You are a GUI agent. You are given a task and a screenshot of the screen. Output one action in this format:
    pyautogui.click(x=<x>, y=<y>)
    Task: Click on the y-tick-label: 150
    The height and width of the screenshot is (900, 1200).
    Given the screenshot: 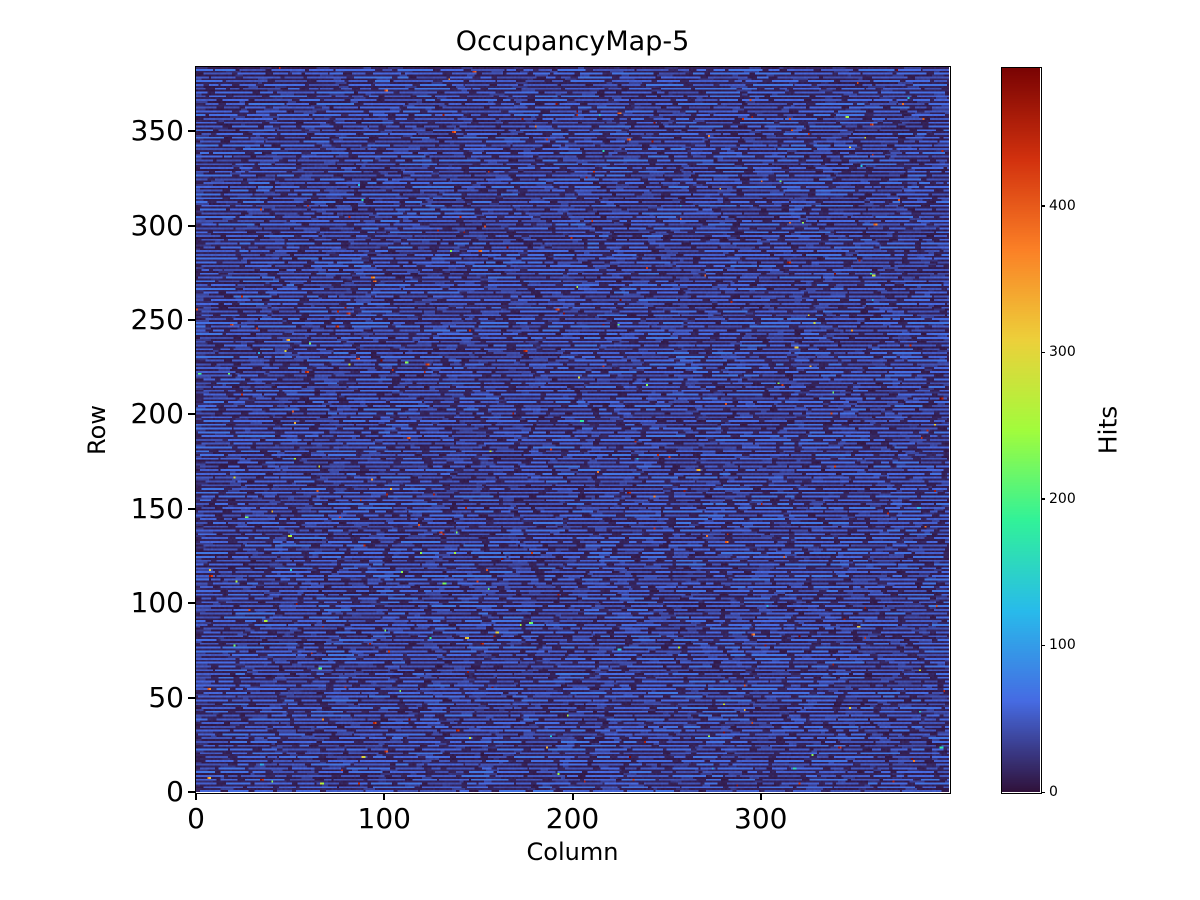 What is the action you would take?
    pyautogui.click(x=157, y=508)
    